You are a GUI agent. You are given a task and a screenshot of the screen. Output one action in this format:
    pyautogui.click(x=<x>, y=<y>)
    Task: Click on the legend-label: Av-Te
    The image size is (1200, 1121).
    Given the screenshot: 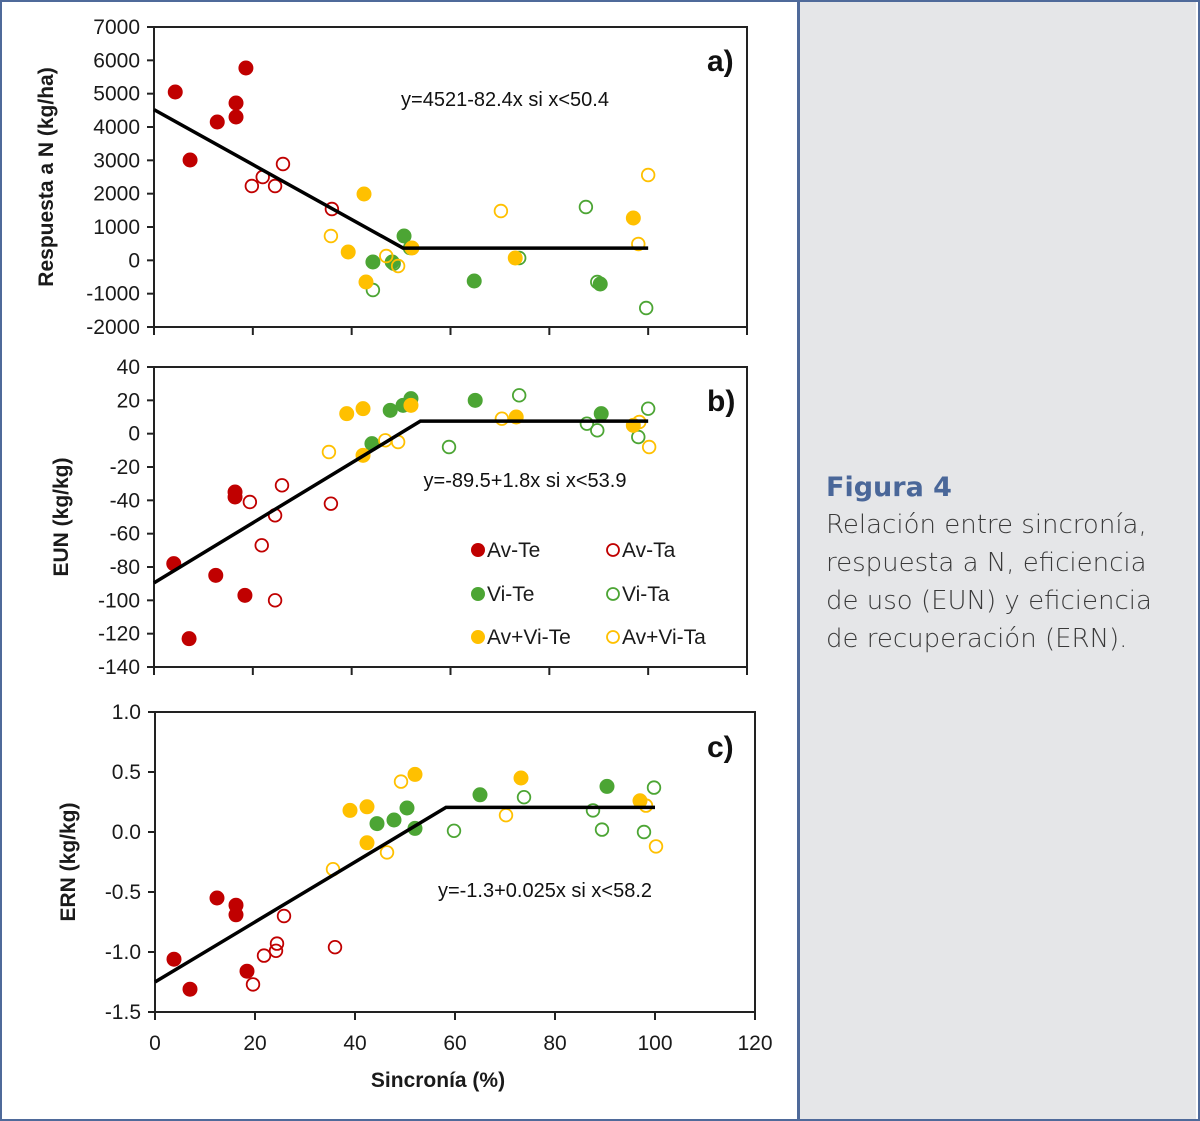 What is the action you would take?
    pyautogui.click(x=513, y=550)
    